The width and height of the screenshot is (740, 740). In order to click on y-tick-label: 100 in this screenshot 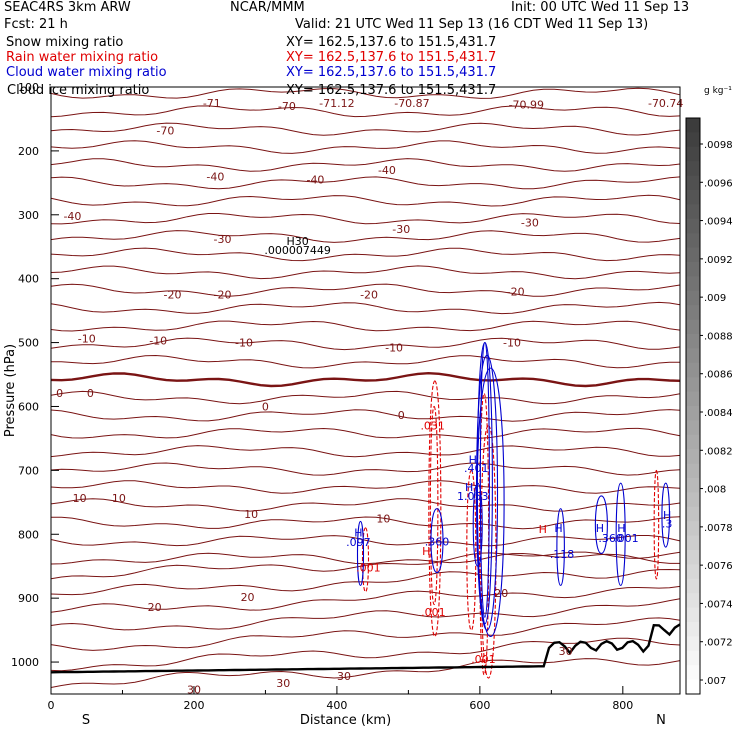, I will do `click(28, 87)`.